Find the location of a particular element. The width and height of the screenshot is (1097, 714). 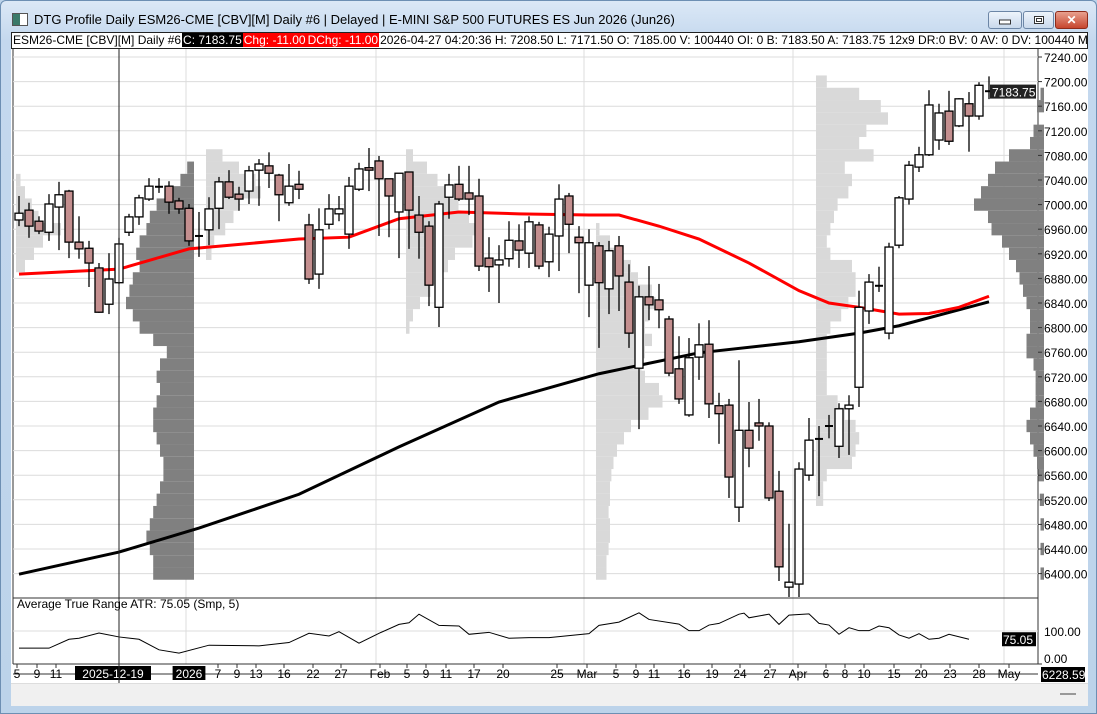

y-tick-label: 6560.00 is located at coordinates (1066, 476).